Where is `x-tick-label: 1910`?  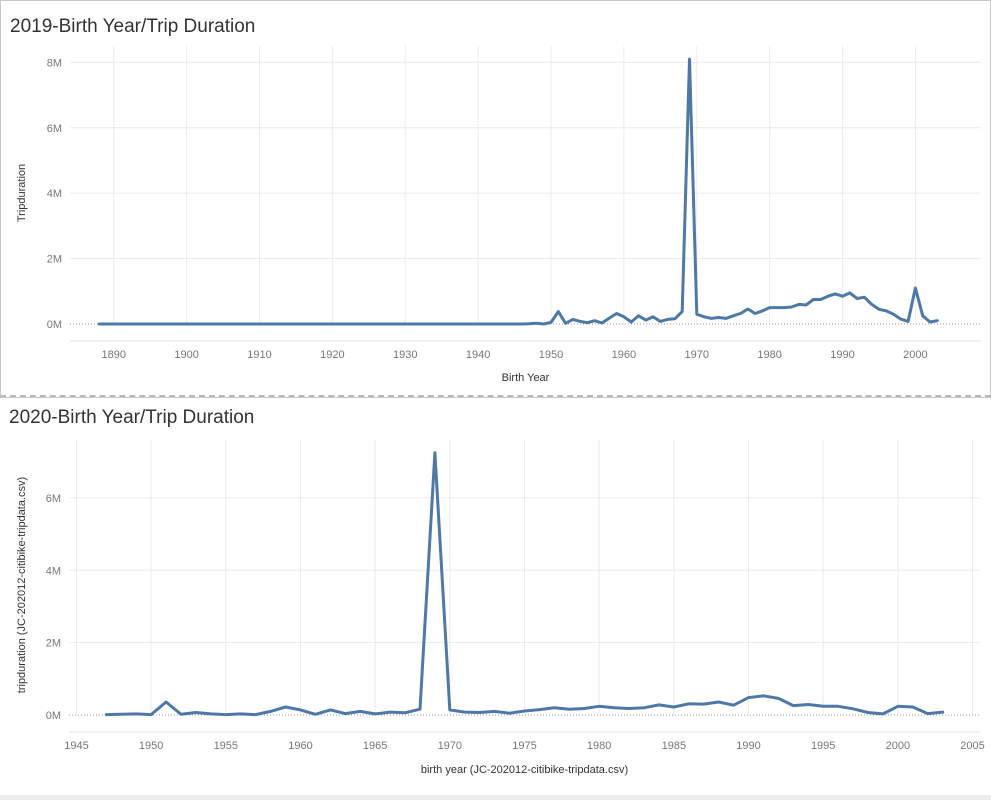
x-tick-label: 1910 is located at coordinates (259, 355).